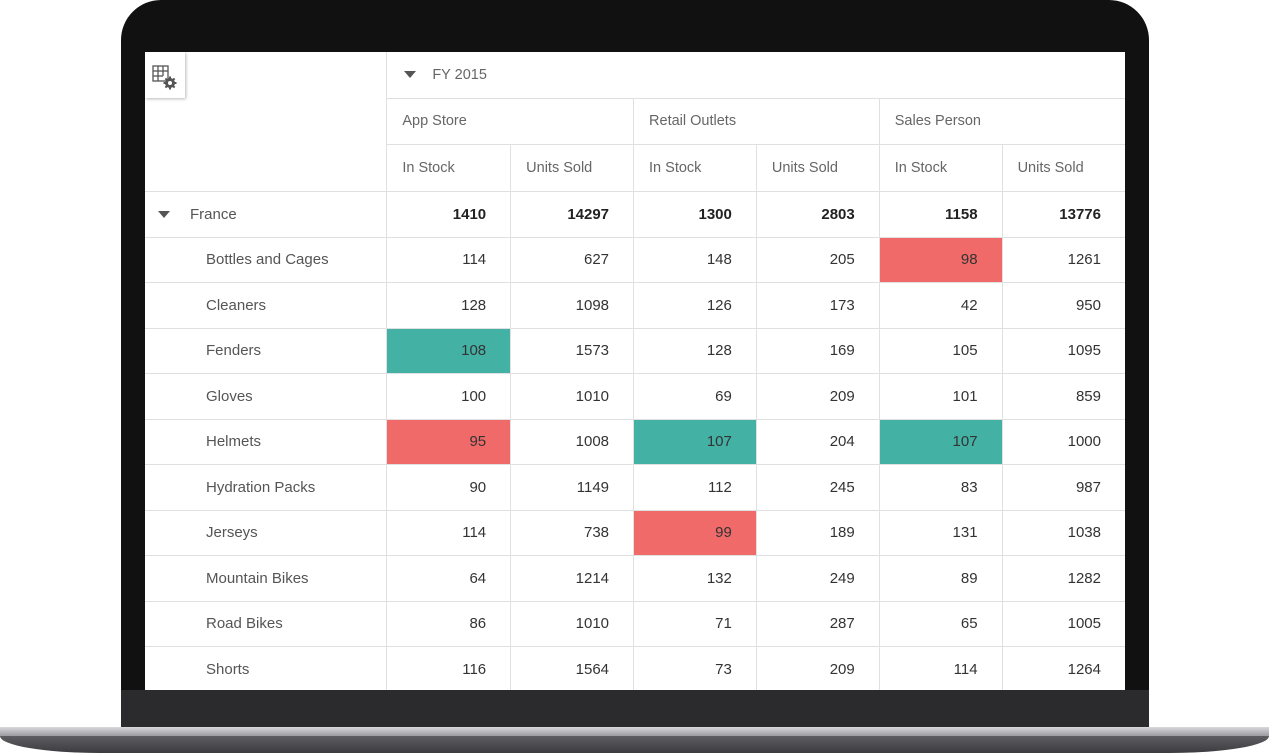 Image resolution: width=1269 pixels, height=753 pixels. Describe the element at coordinates (1063, 396) in the screenshot. I see `value-cell: 859` at that location.